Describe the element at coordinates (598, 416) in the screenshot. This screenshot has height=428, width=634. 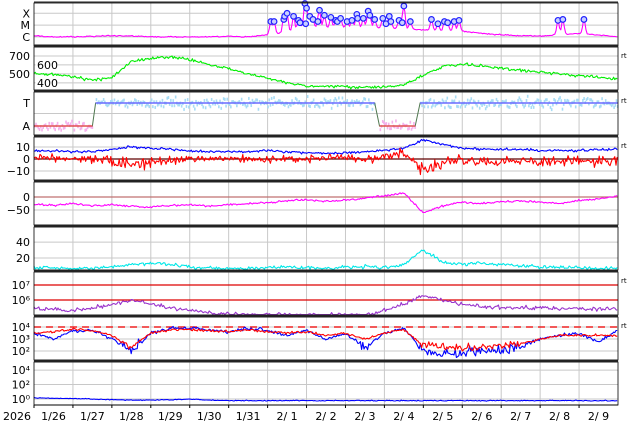
I see `x-tick-label: 2/ 9` at that location.